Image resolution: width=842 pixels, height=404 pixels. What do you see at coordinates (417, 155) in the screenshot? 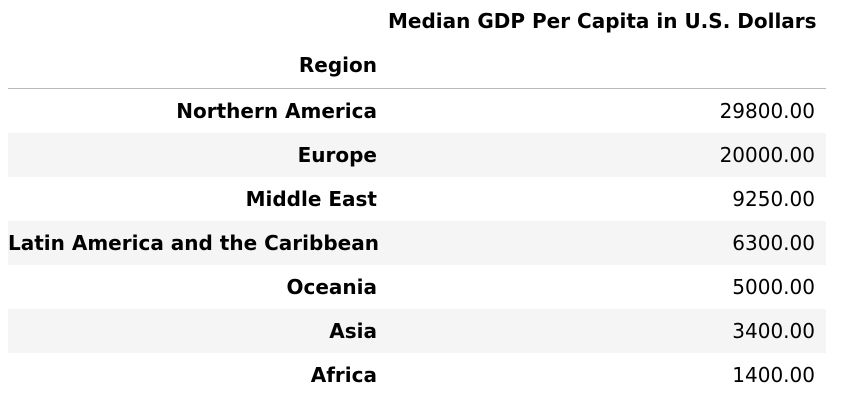
I see `table-row: Europe 20000.00` at bounding box center [417, 155].